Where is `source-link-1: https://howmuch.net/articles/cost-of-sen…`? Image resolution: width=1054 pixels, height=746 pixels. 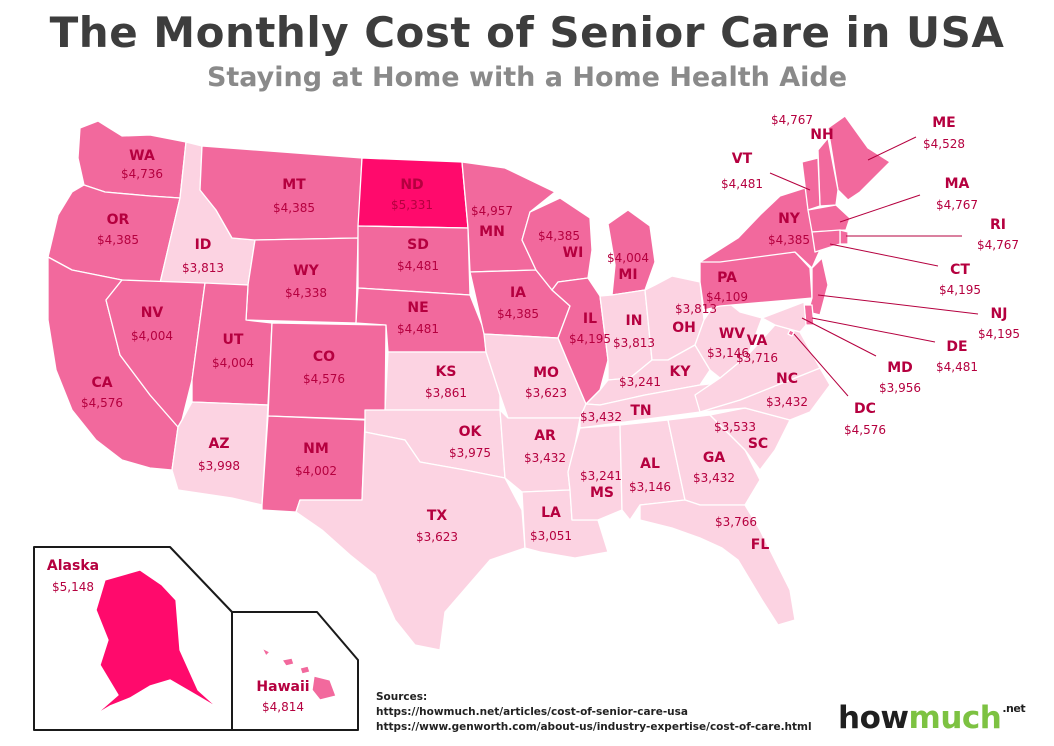 source-link-1: https://howmuch.net/articles/cost-of-sen… is located at coordinates (532, 712).